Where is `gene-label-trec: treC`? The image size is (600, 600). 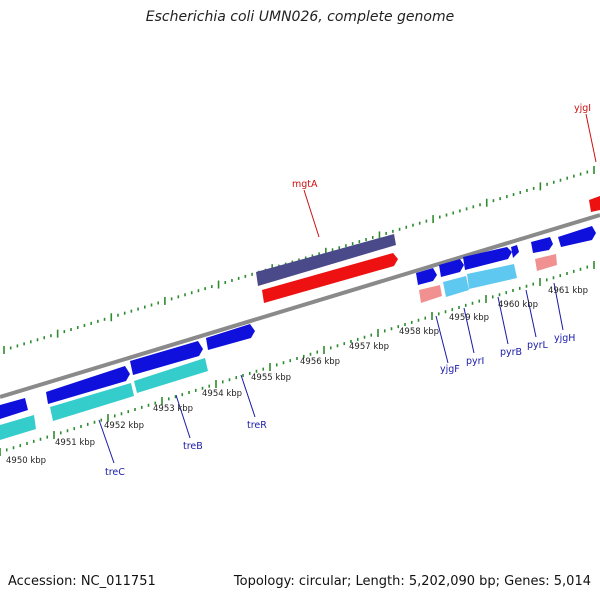 gene-label-trec: treC is located at coordinates (115, 472).